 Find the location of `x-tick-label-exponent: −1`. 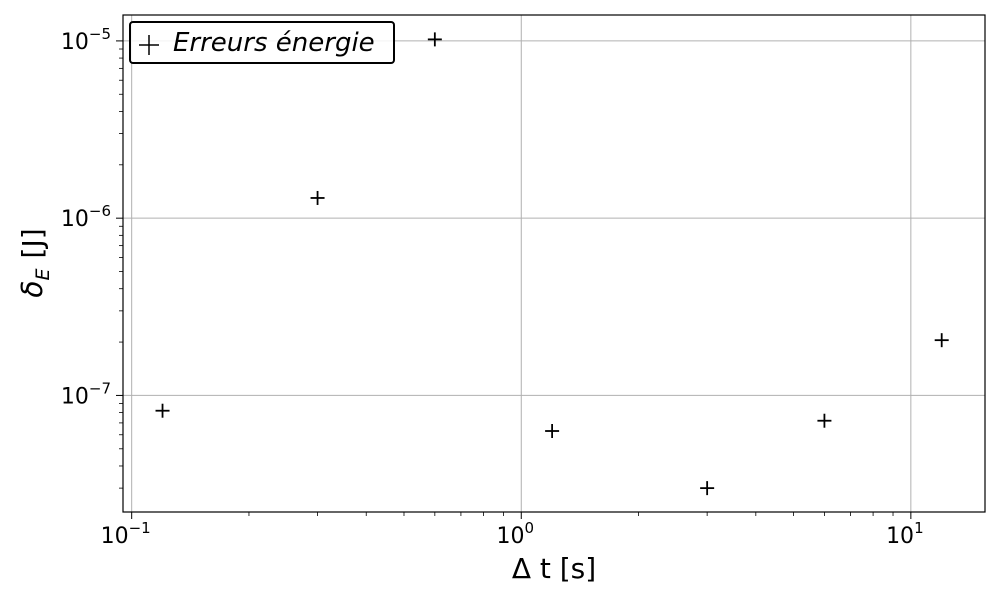

x-tick-label-exponent: −1 is located at coordinates (140, 528).